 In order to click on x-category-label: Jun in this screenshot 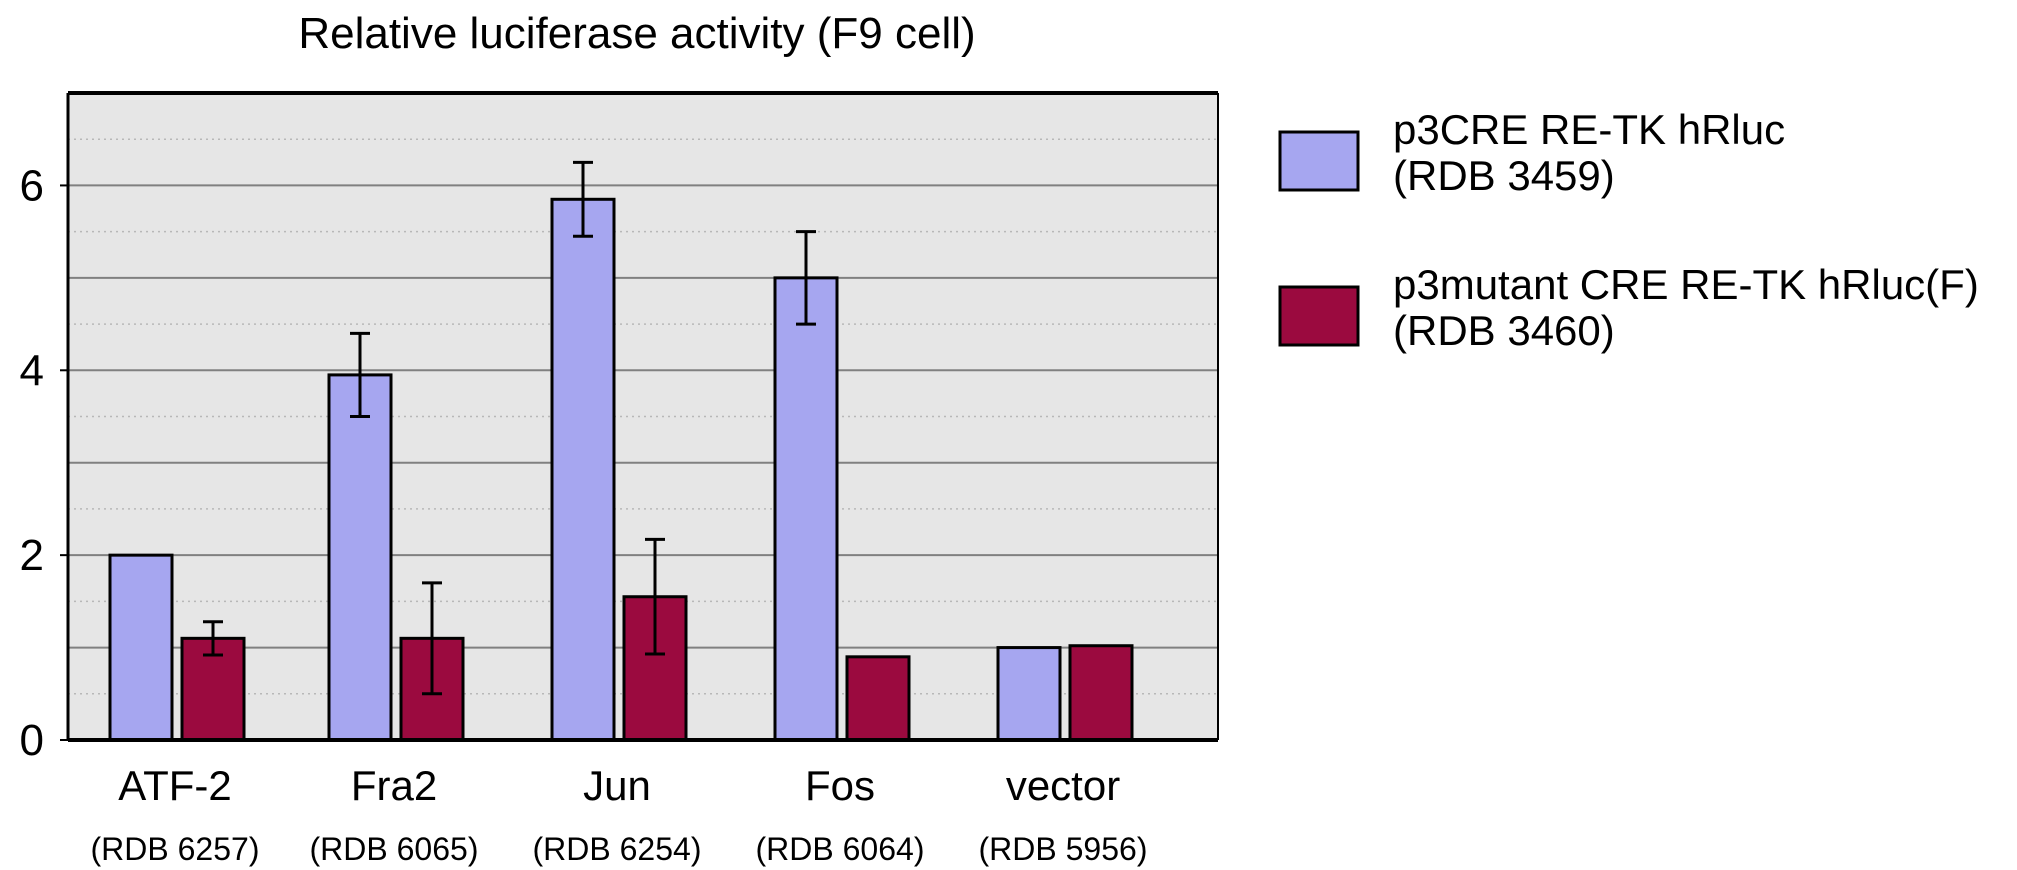, I will do `click(617, 785)`.